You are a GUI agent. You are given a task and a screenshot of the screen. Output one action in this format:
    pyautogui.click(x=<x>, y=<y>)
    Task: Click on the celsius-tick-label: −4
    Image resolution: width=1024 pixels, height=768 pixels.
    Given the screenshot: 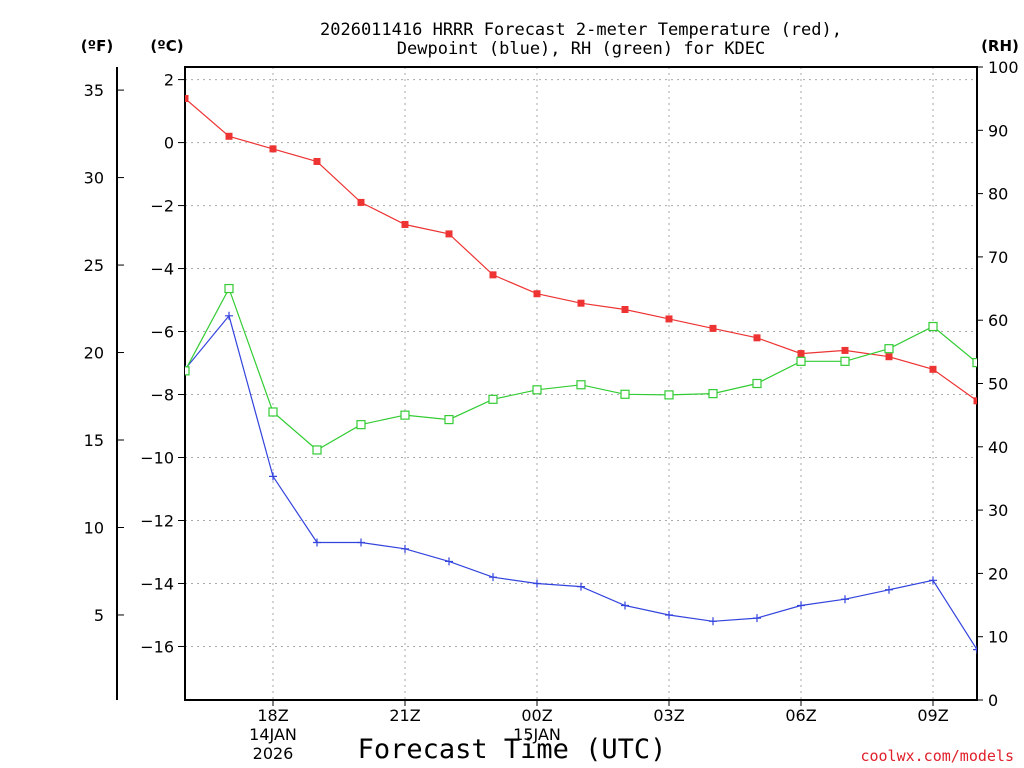 What is the action you would take?
    pyautogui.click(x=162, y=269)
    